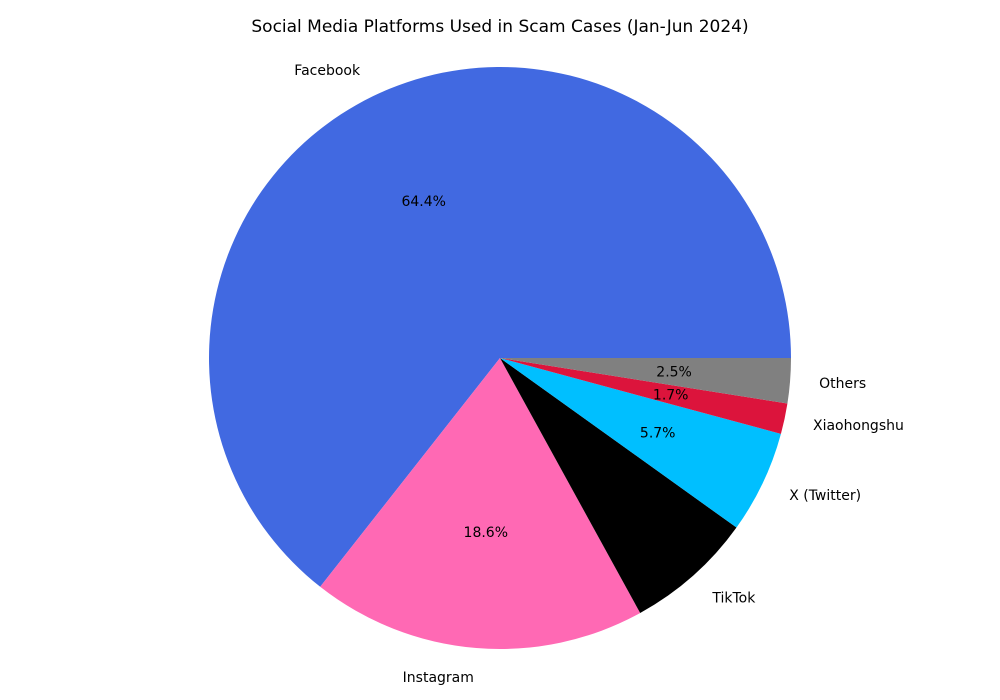  I want to click on pct-label-tiktok: 7.1%, so click(616, 490).